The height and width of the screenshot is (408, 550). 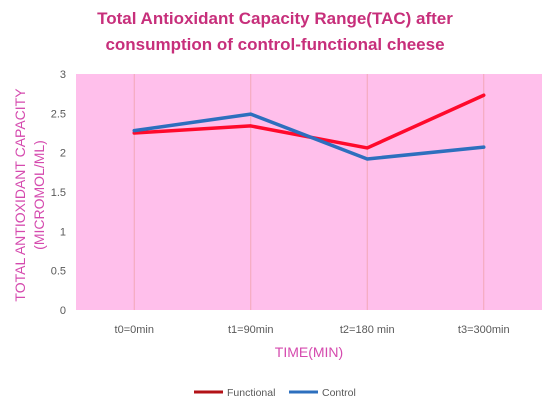 I want to click on series-layer, so click(x=309, y=127).